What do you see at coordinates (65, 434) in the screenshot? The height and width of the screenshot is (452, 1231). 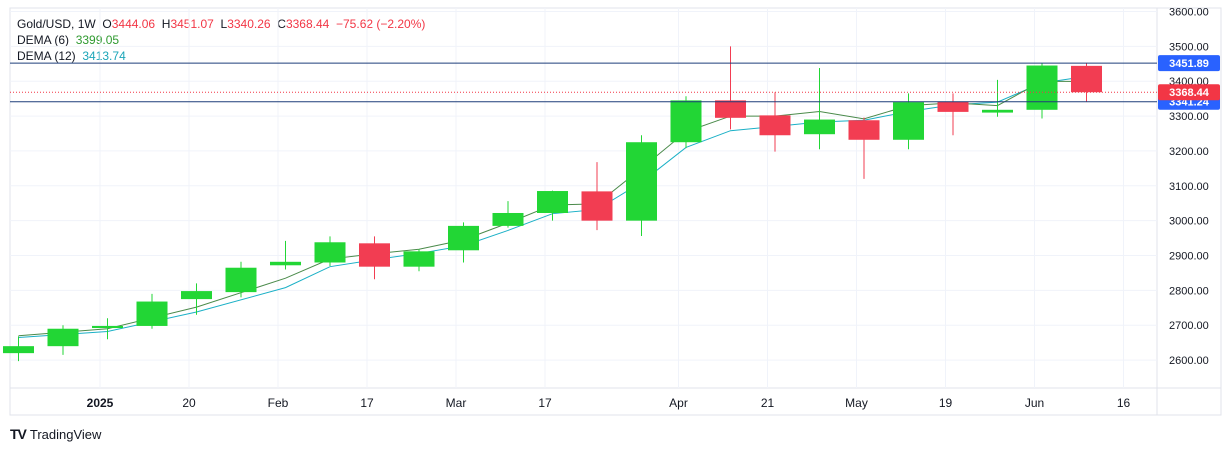 I see `brand-name: TradingView` at bounding box center [65, 434].